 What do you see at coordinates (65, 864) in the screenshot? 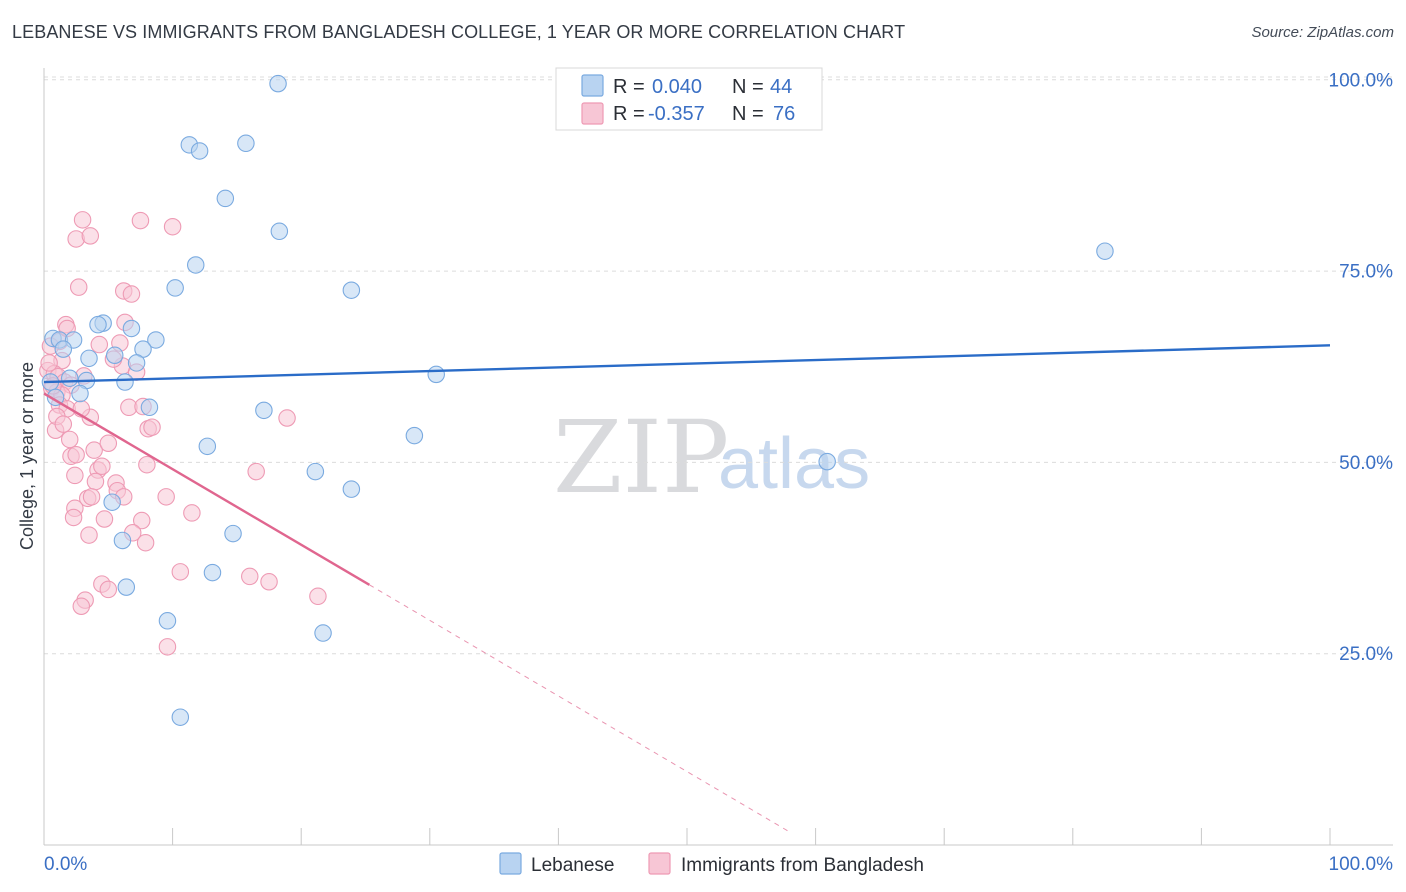
I see `x-tick-label-min: 0.0%` at bounding box center [65, 864].